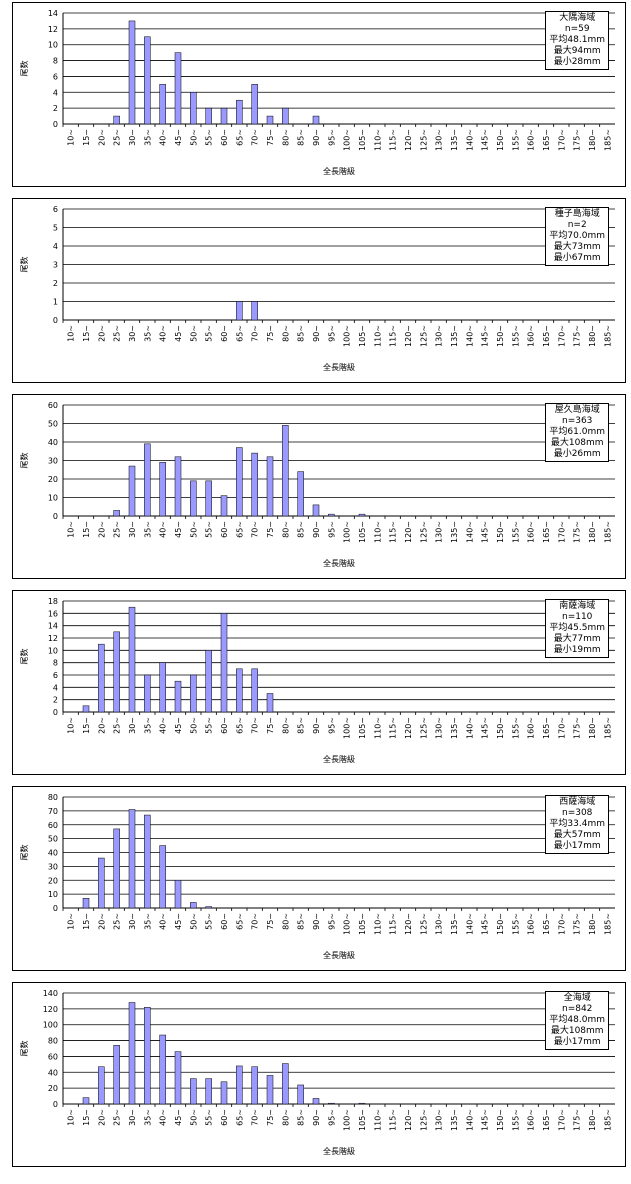 Image resolution: width=631 pixels, height=1184 pixels. Describe the element at coordinates (577, 998) in the screenshot. I see `region-name: 全海域` at that location.